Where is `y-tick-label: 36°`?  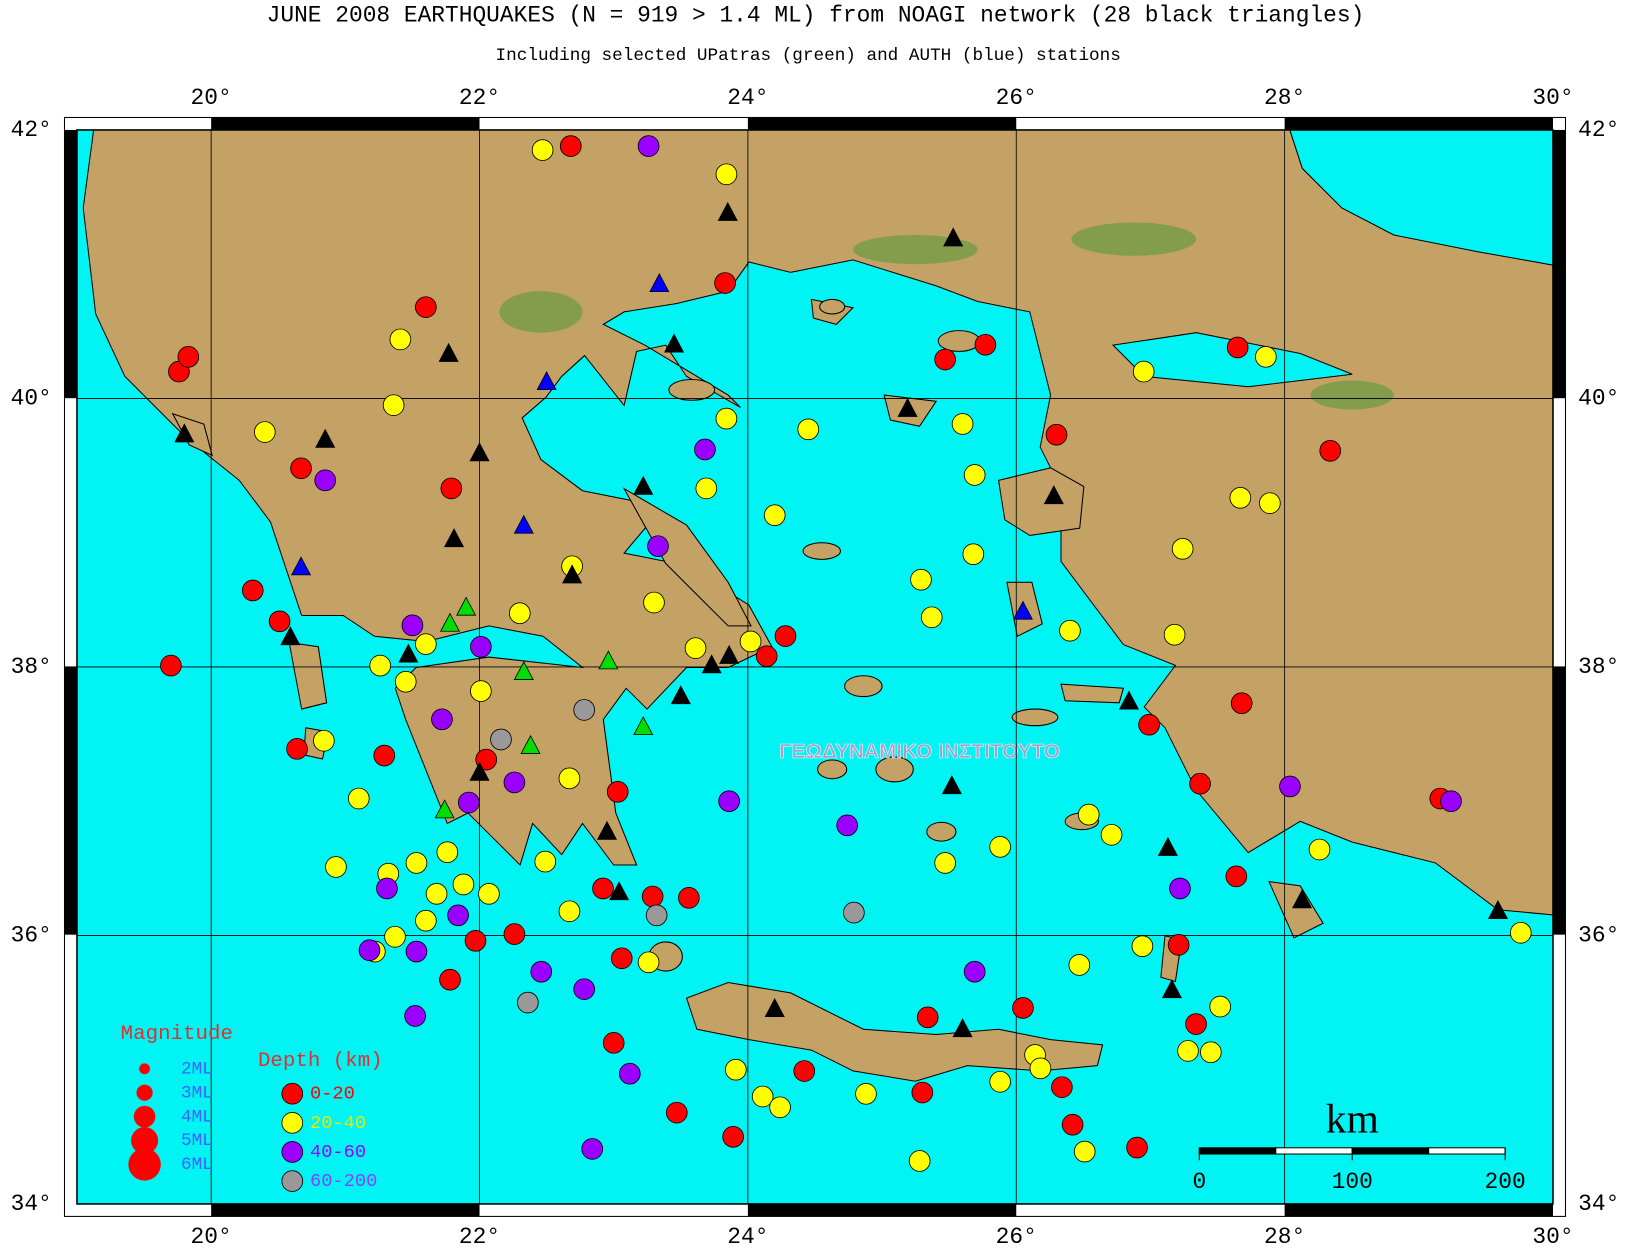 y-tick-label: 36° is located at coordinates (31, 935).